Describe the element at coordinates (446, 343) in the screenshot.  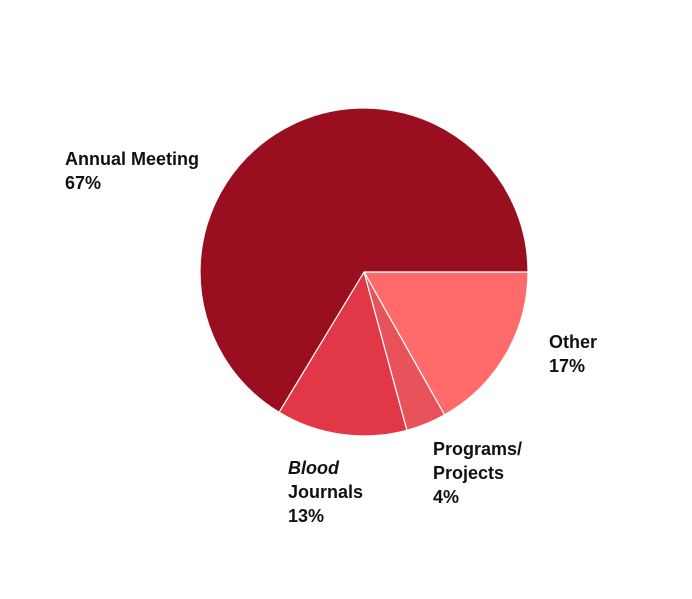
I see `pie-slice-other` at that location.